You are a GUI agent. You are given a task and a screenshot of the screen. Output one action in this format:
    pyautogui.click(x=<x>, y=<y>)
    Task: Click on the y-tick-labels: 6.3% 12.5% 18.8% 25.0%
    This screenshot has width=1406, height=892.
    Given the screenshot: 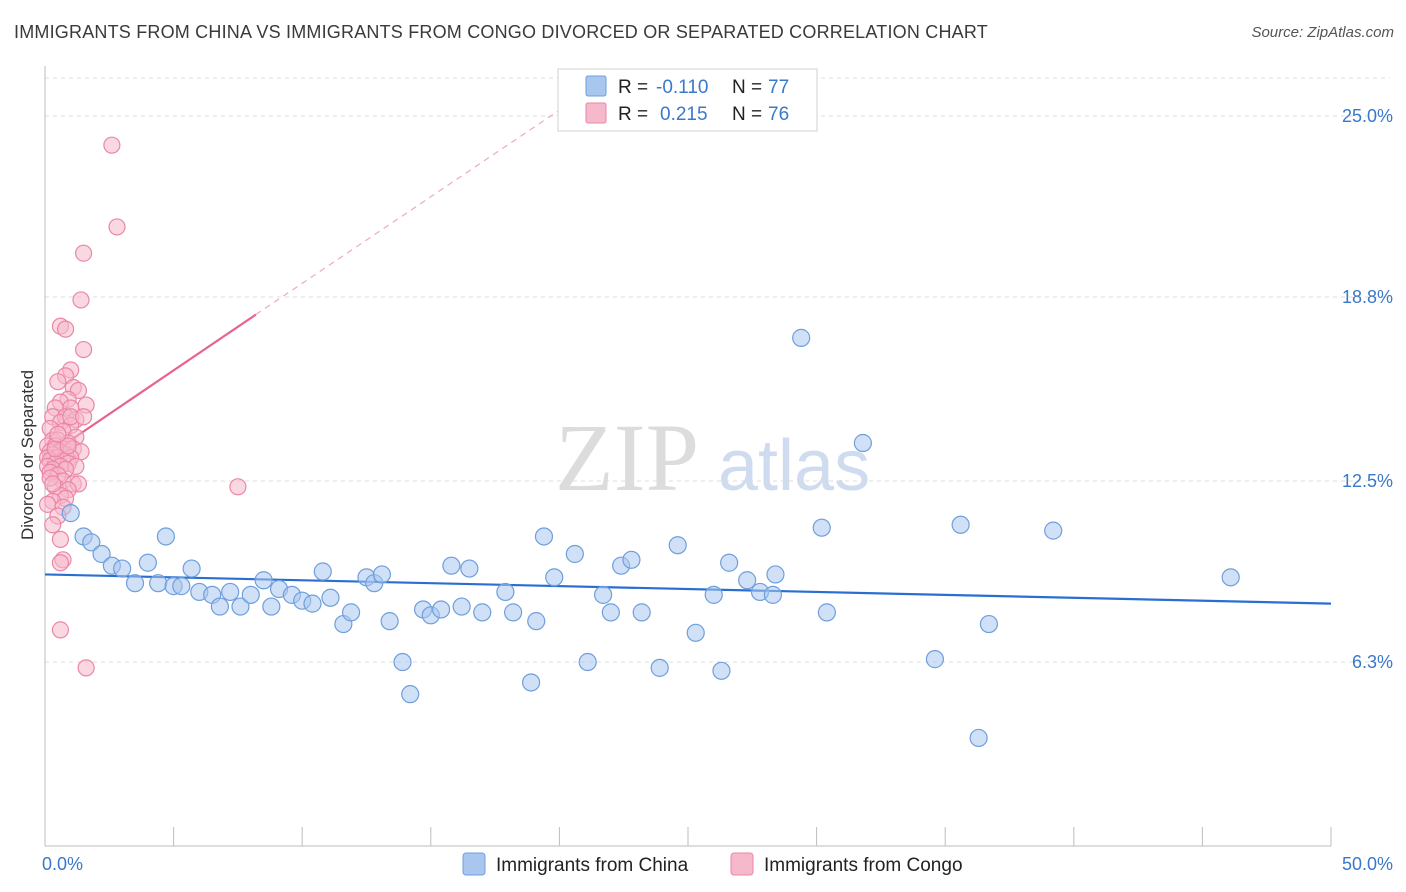 What is the action you would take?
    pyautogui.click(x=1367, y=389)
    